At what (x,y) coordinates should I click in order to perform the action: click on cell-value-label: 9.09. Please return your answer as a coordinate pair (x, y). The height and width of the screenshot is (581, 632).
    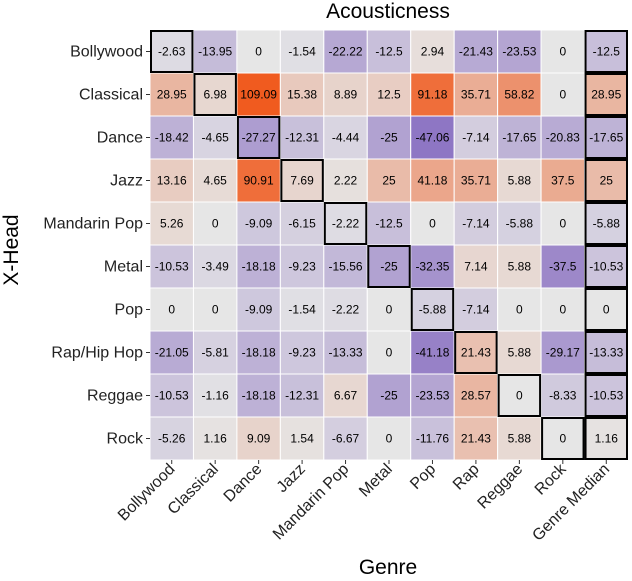
    Looking at the image, I should click on (259, 439).